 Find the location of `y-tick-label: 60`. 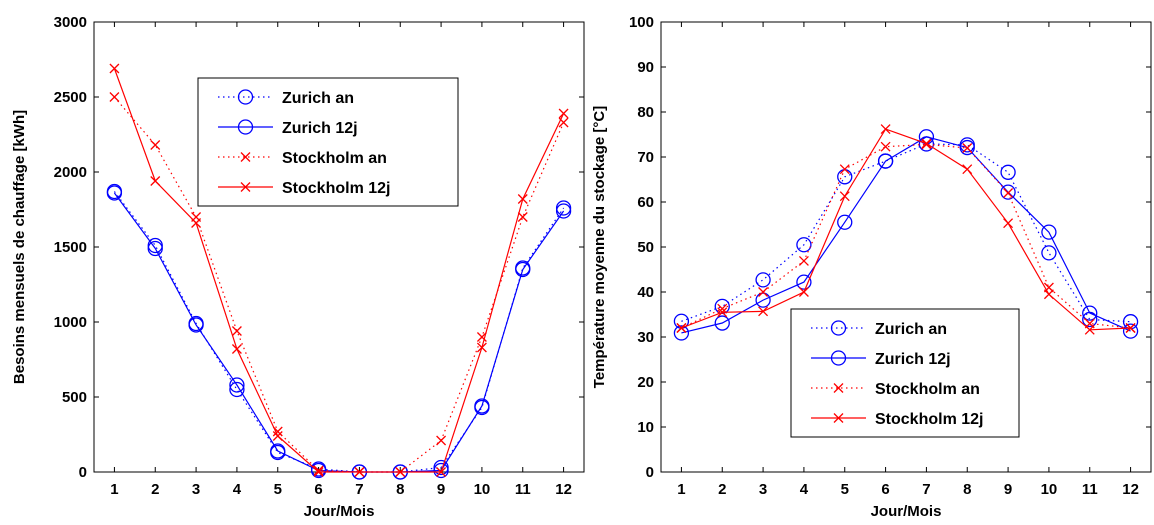

y-tick-label: 60 is located at coordinates (645, 202).